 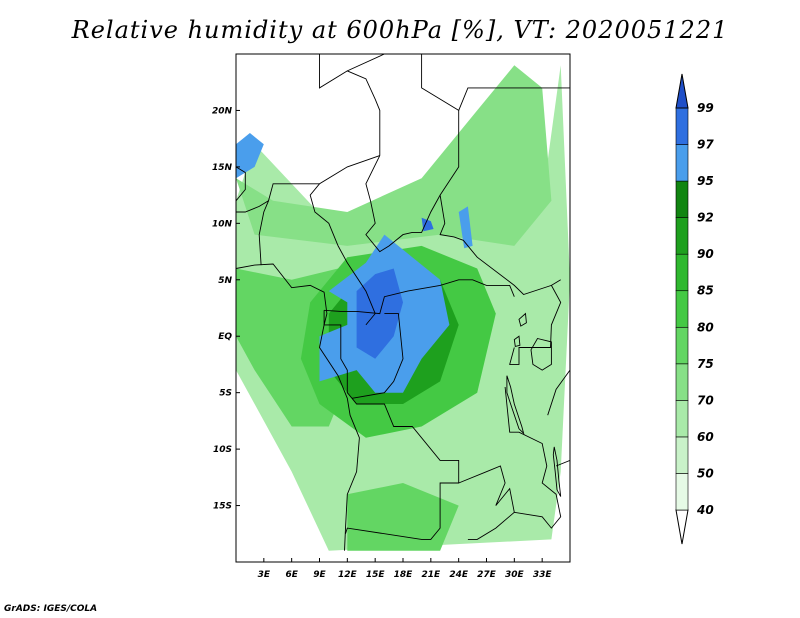 I want to click on colorbar-level-label: 70, so click(x=705, y=400).